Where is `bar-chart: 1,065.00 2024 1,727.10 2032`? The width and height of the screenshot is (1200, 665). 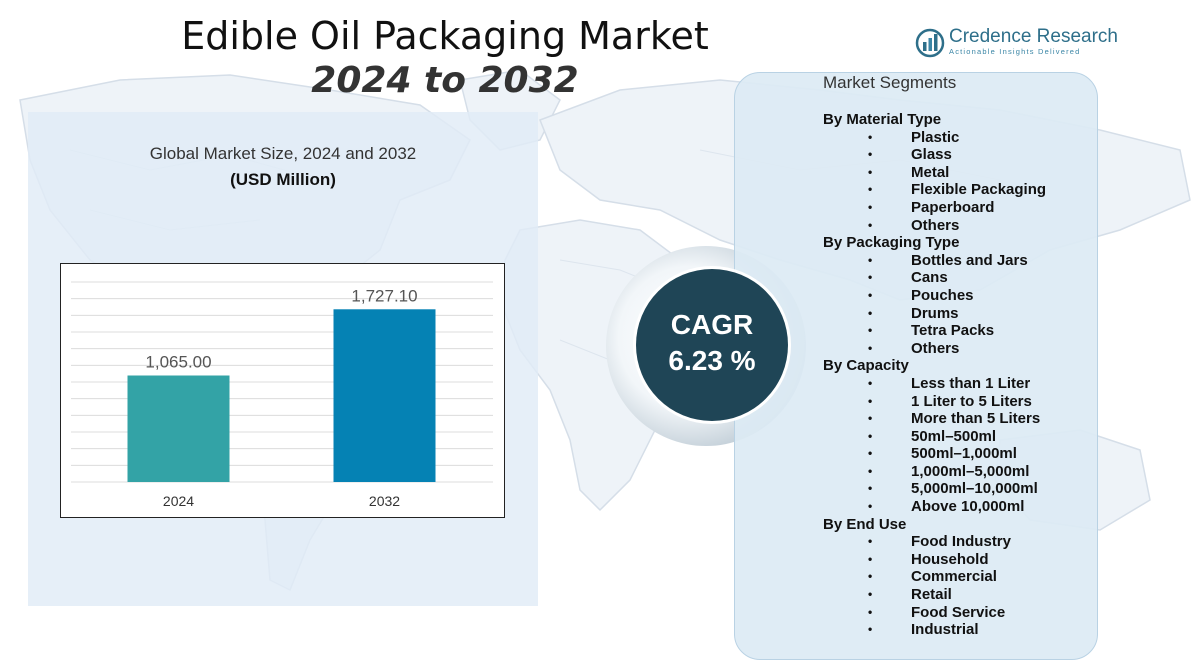 bar-chart: 1,065.00 2024 1,727.10 2032 is located at coordinates (282, 395).